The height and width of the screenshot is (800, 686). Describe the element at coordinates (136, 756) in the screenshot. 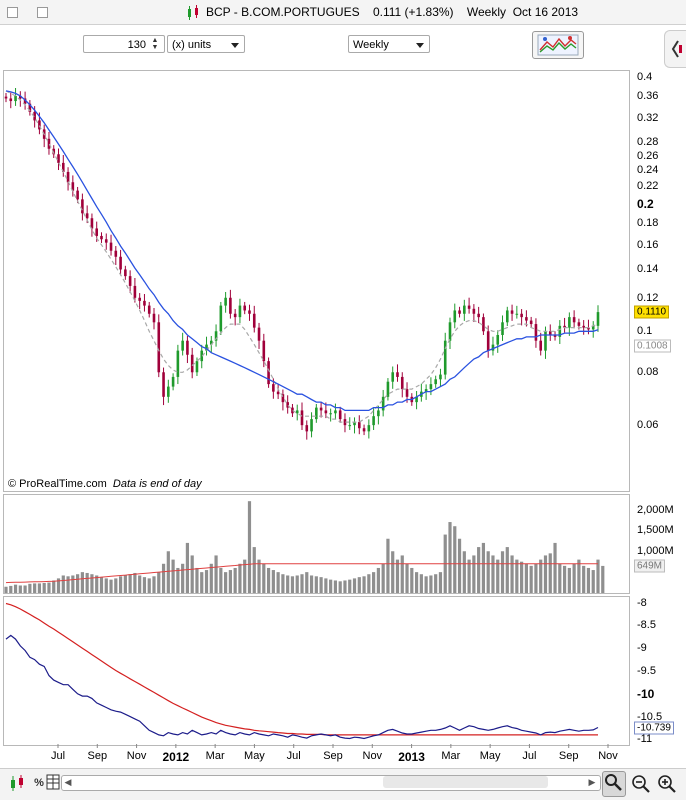

I see `x-axis-tick: Nov` at that location.